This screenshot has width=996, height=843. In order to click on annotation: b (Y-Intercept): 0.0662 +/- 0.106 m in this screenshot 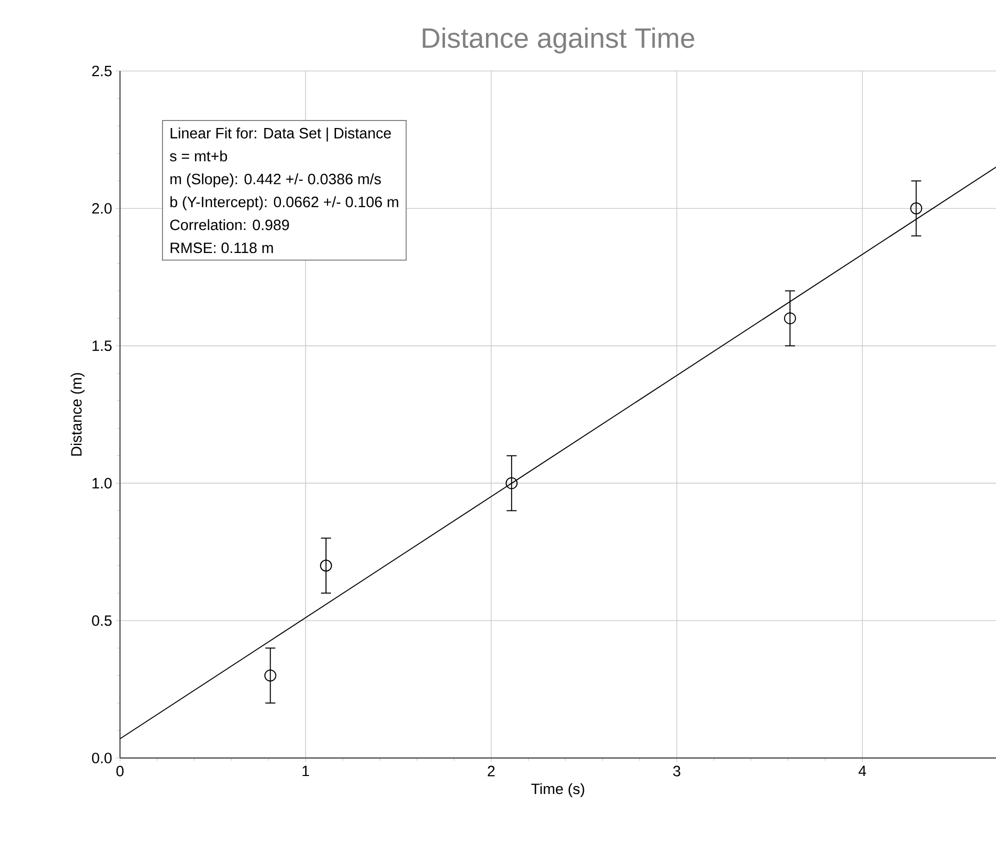, I will do `click(284, 203)`.